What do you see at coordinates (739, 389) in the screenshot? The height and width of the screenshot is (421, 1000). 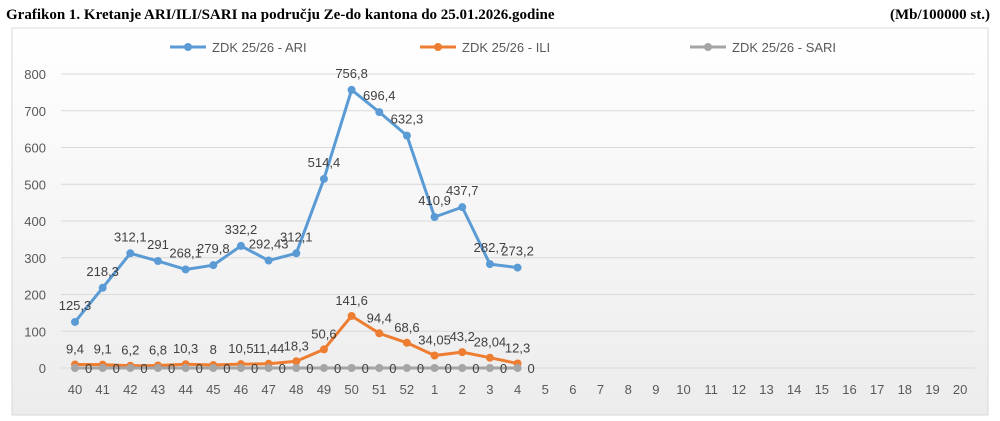 I see `x-tick-label: 12` at bounding box center [739, 389].